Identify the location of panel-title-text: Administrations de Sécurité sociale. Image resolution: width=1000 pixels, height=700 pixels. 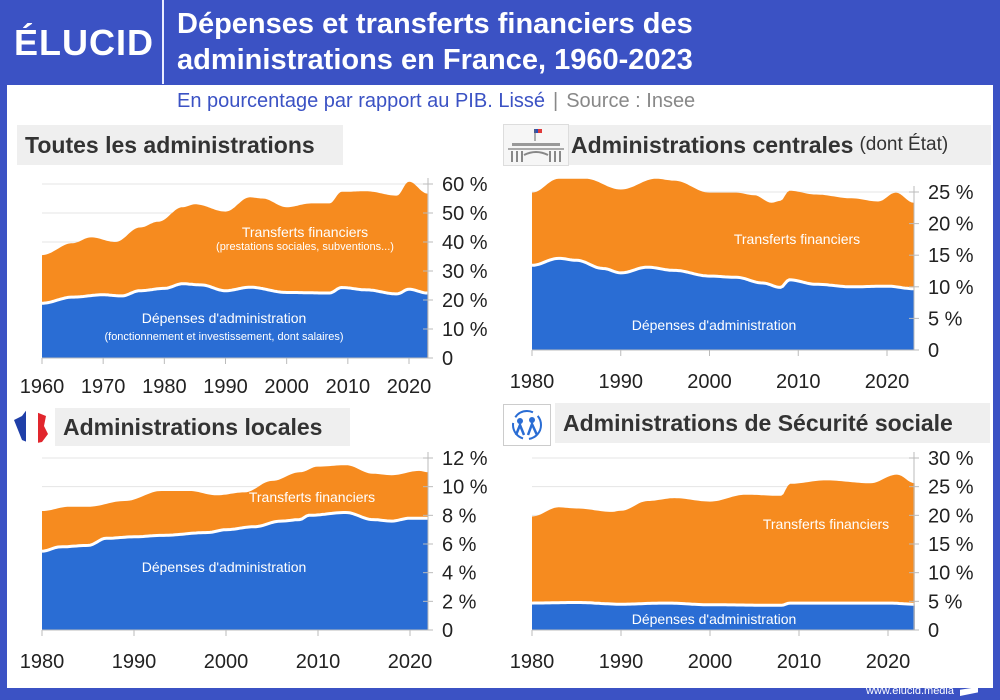
(758, 422).